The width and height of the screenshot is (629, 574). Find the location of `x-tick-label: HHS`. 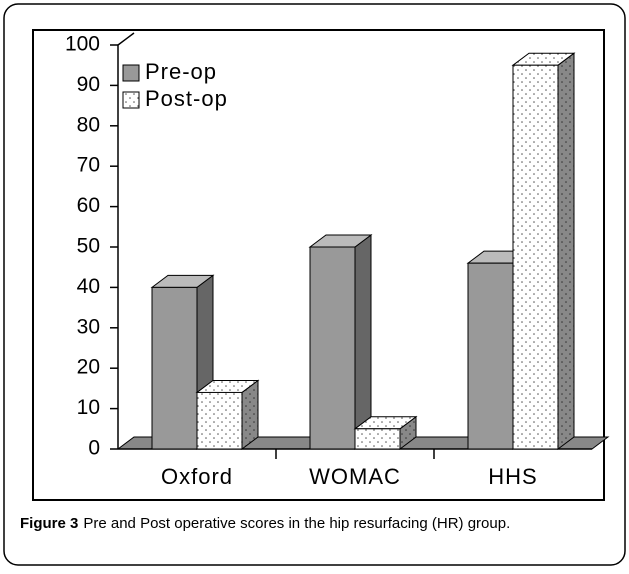

x-tick-label: HHS is located at coordinates (512, 476).